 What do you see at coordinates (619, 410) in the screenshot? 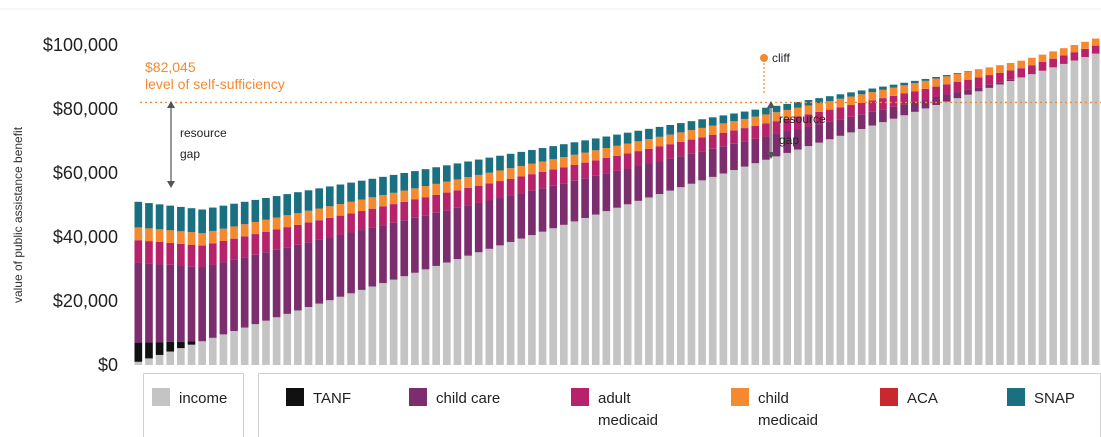
I see `legend-item-adult-medicaid: adult medicaid` at bounding box center [619, 410].